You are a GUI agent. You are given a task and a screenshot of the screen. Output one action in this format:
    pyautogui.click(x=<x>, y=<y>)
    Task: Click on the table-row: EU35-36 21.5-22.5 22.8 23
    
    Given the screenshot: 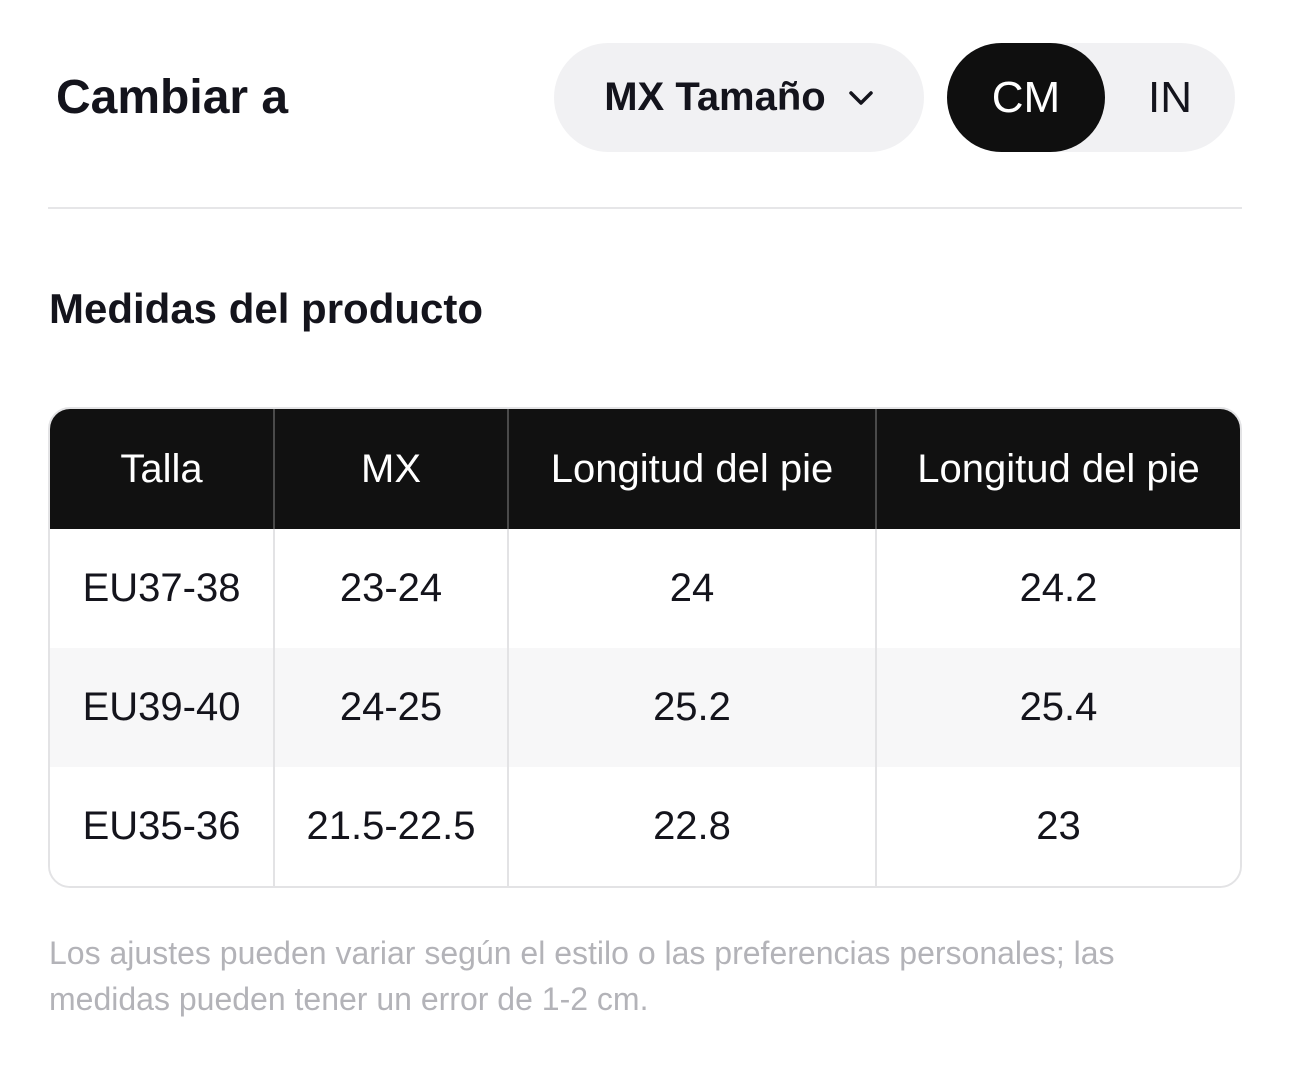 What is the action you would take?
    pyautogui.click(x=645, y=826)
    